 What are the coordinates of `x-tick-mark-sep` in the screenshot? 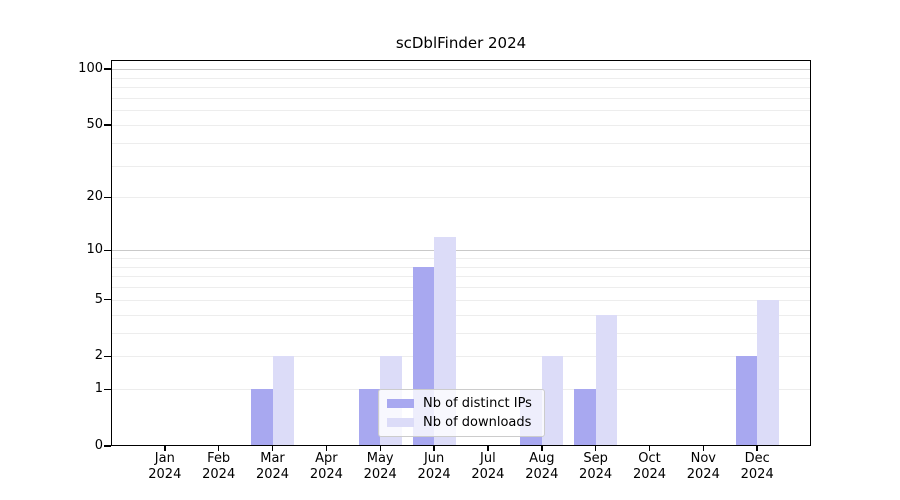 It's located at (595, 448).